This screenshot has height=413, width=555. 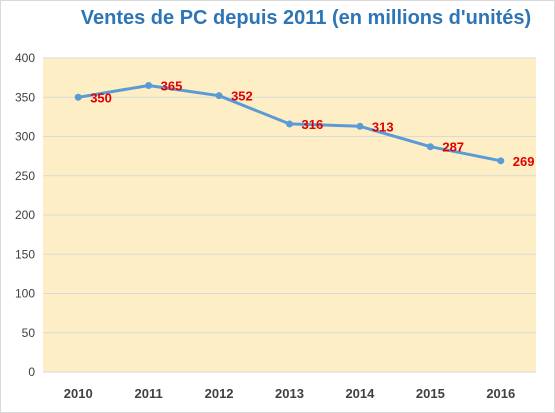 I want to click on data-label: 316, so click(x=313, y=124).